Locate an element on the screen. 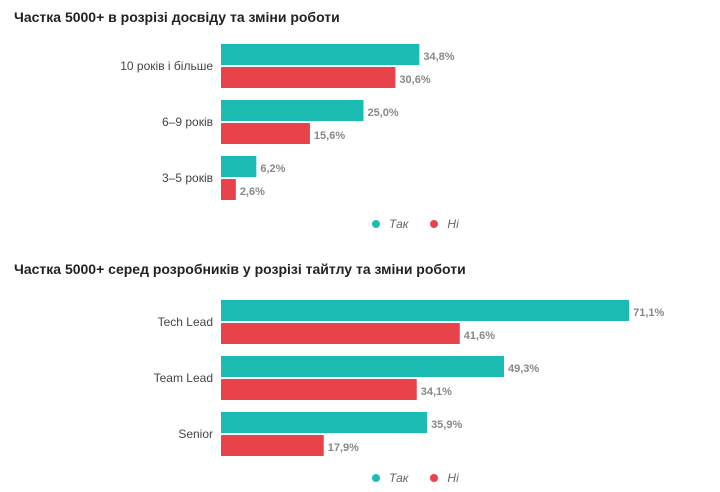 The height and width of the screenshot is (492, 720). value-label: 41,6% is located at coordinates (479, 336).